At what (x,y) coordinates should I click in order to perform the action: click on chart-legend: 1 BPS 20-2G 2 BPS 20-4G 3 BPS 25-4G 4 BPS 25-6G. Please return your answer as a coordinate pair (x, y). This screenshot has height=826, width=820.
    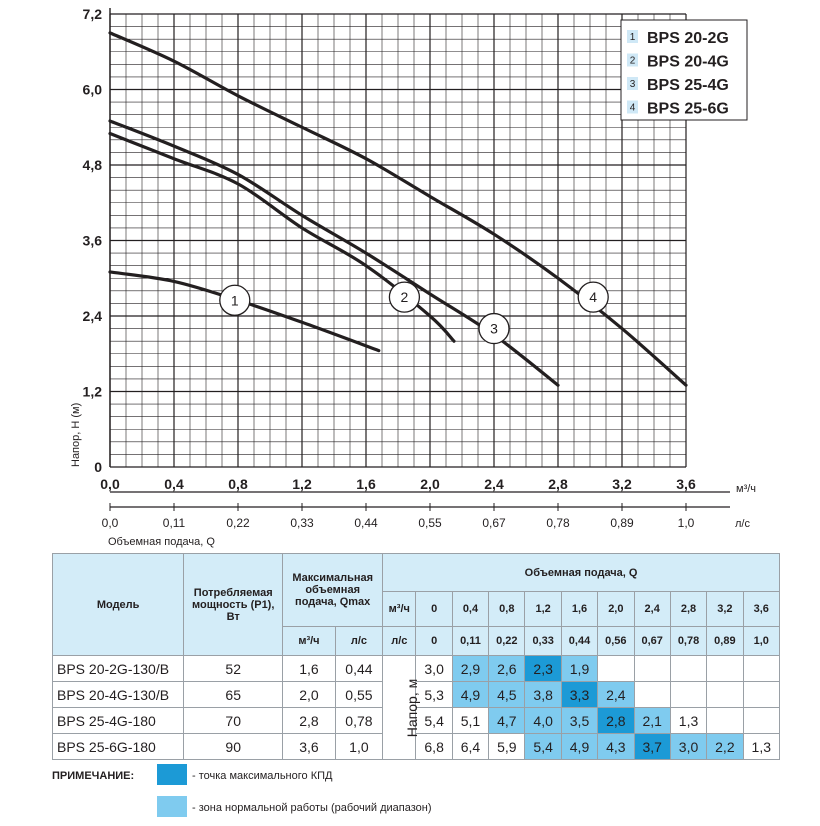
    Looking at the image, I should click on (684, 70).